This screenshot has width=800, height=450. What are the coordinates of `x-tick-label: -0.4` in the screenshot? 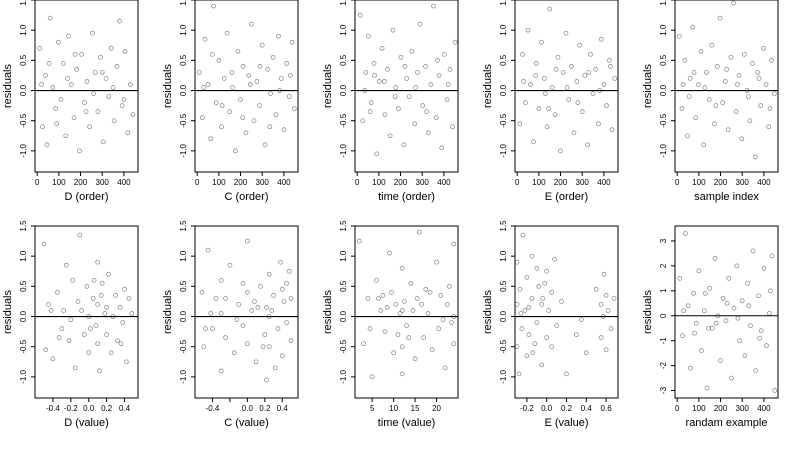 It's located at (53, 408).